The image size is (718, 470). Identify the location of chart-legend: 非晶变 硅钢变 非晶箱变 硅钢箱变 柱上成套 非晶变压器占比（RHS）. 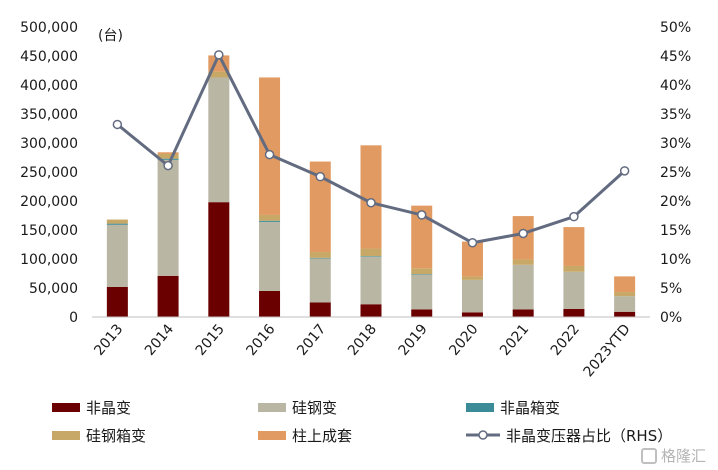
(359, 431).